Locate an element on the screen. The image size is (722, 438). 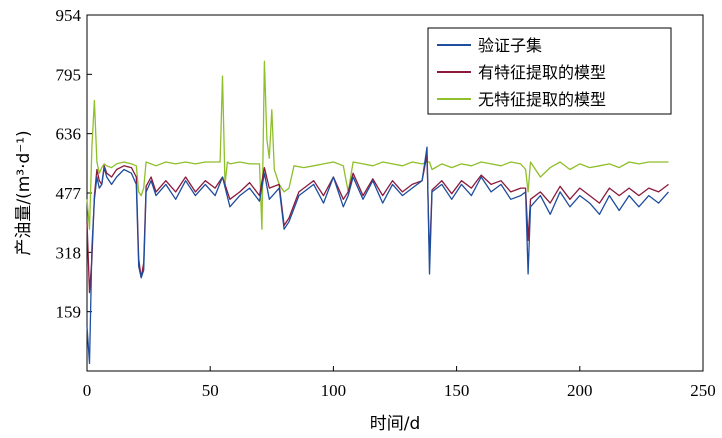
y-tick-label: 159 is located at coordinates (69, 312).